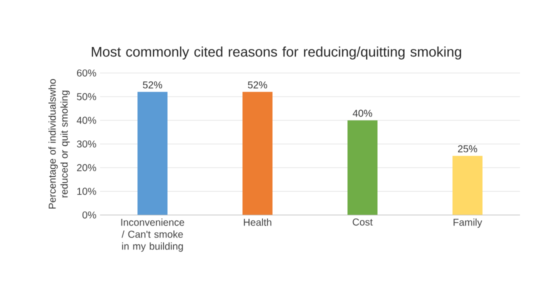 Image resolution: width=534 pixels, height=288 pixels. What do you see at coordinates (86, 144) in the screenshot?
I see `y-tick-label: 30%` at bounding box center [86, 144].